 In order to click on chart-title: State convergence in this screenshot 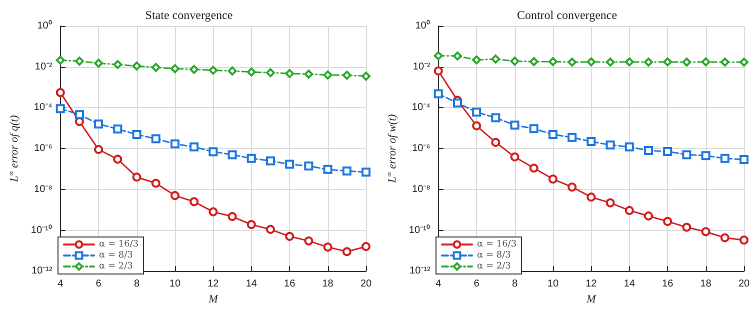, I will do `click(189, 15)`.